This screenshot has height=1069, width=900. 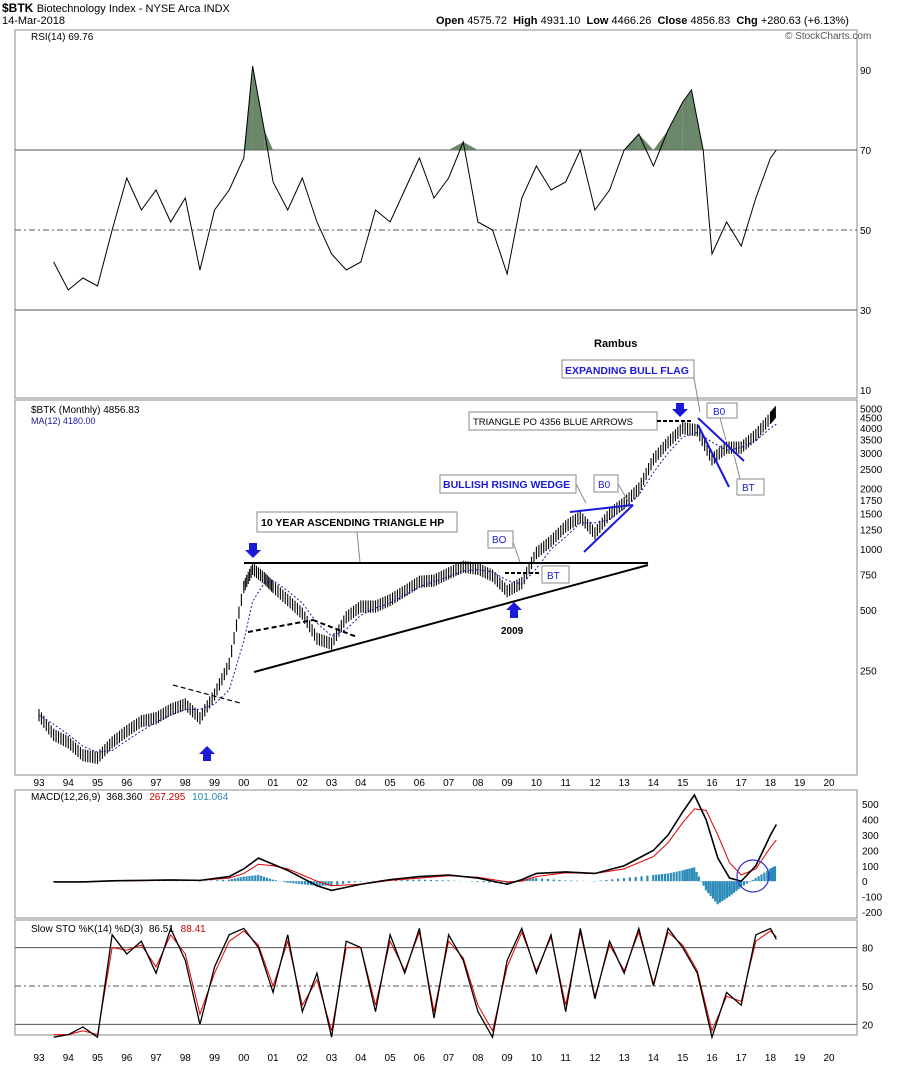 I want to click on rsi-tick-label: 70, so click(x=866, y=151).